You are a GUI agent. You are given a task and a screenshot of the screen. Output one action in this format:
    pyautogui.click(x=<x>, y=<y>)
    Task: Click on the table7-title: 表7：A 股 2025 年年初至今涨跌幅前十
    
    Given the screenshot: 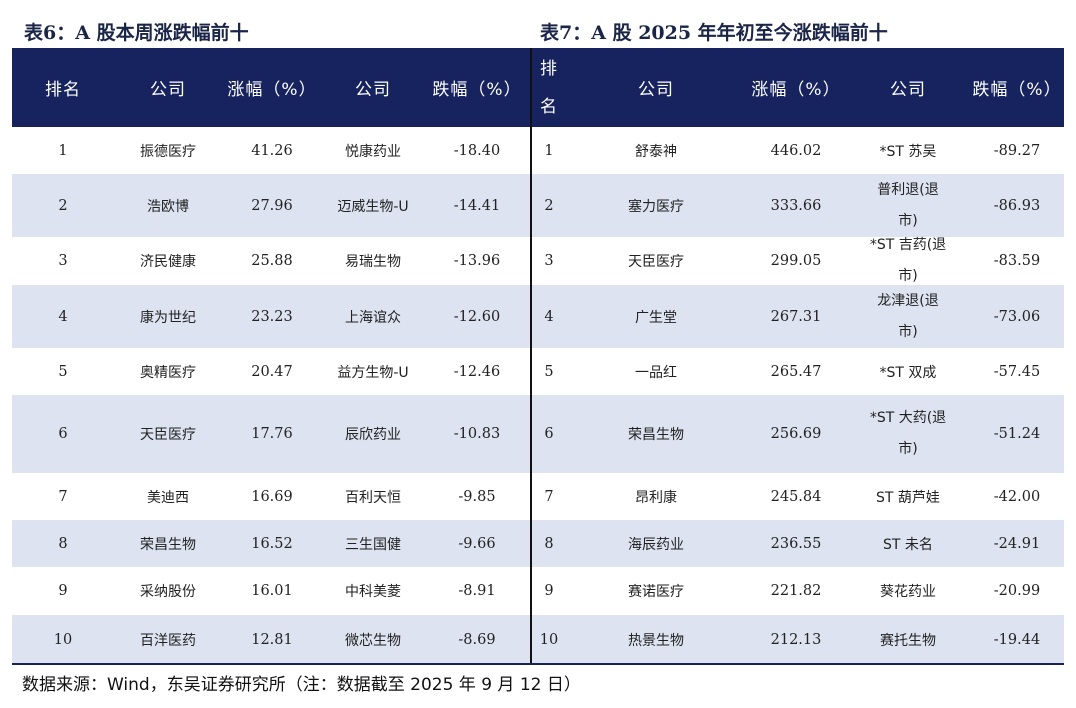 What is the action you would take?
    pyautogui.click(x=714, y=33)
    